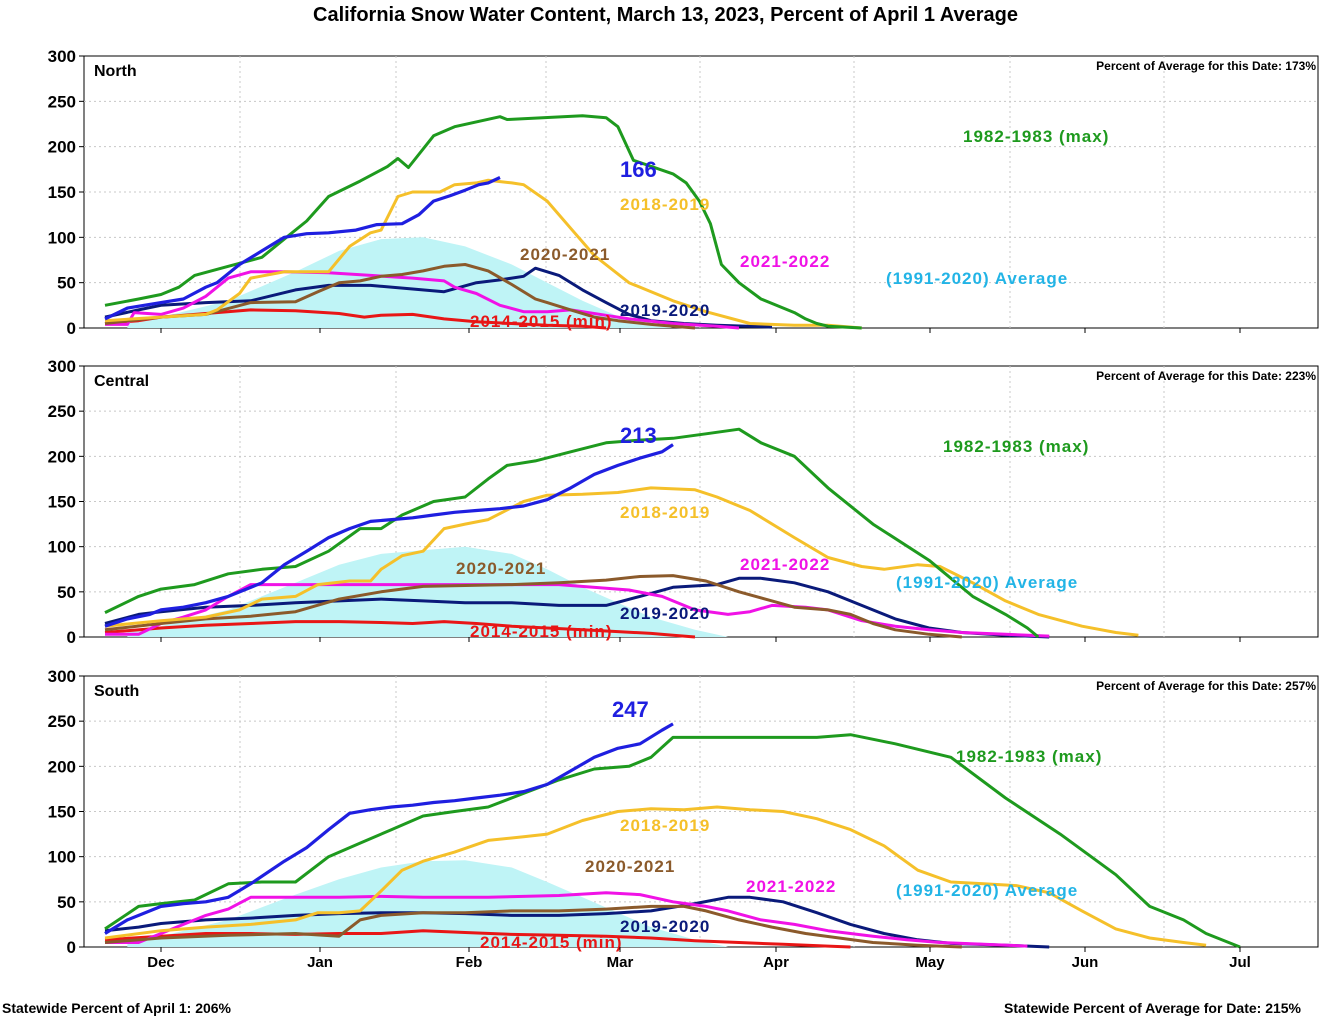 Image resolution: width=1331 pixels, height=1028 pixels. I want to click on percent-of-average-subtitle: Percent of Average for this Date: 173%, so click(1206, 66).